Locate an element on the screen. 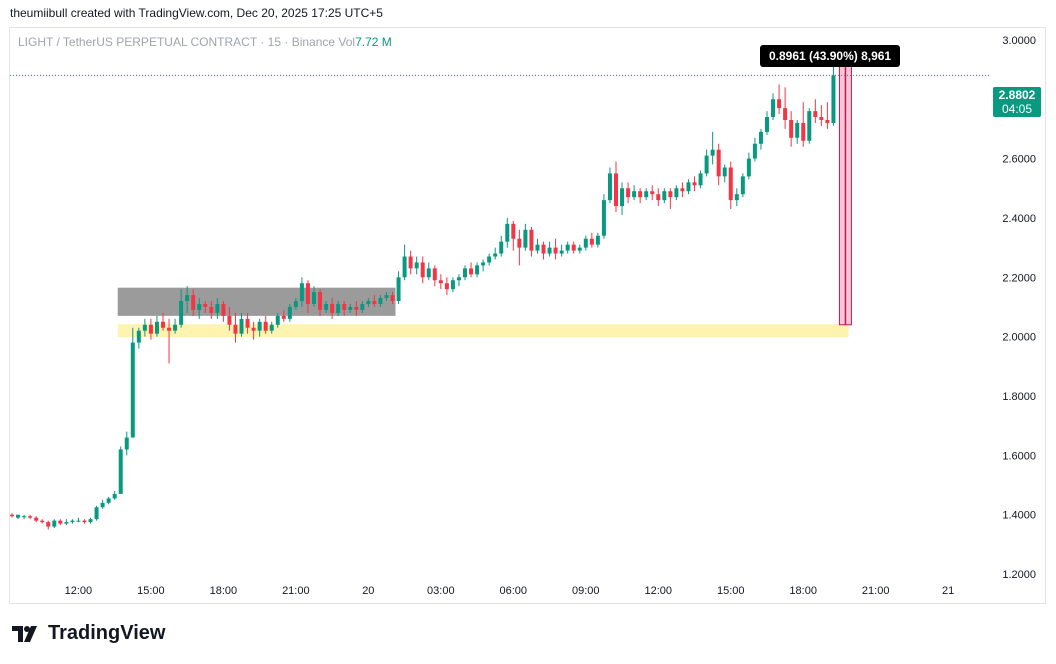 The height and width of the screenshot is (664, 1056). last-price-tag: 2.8802 04:05 is located at coordinates (1017, 102).